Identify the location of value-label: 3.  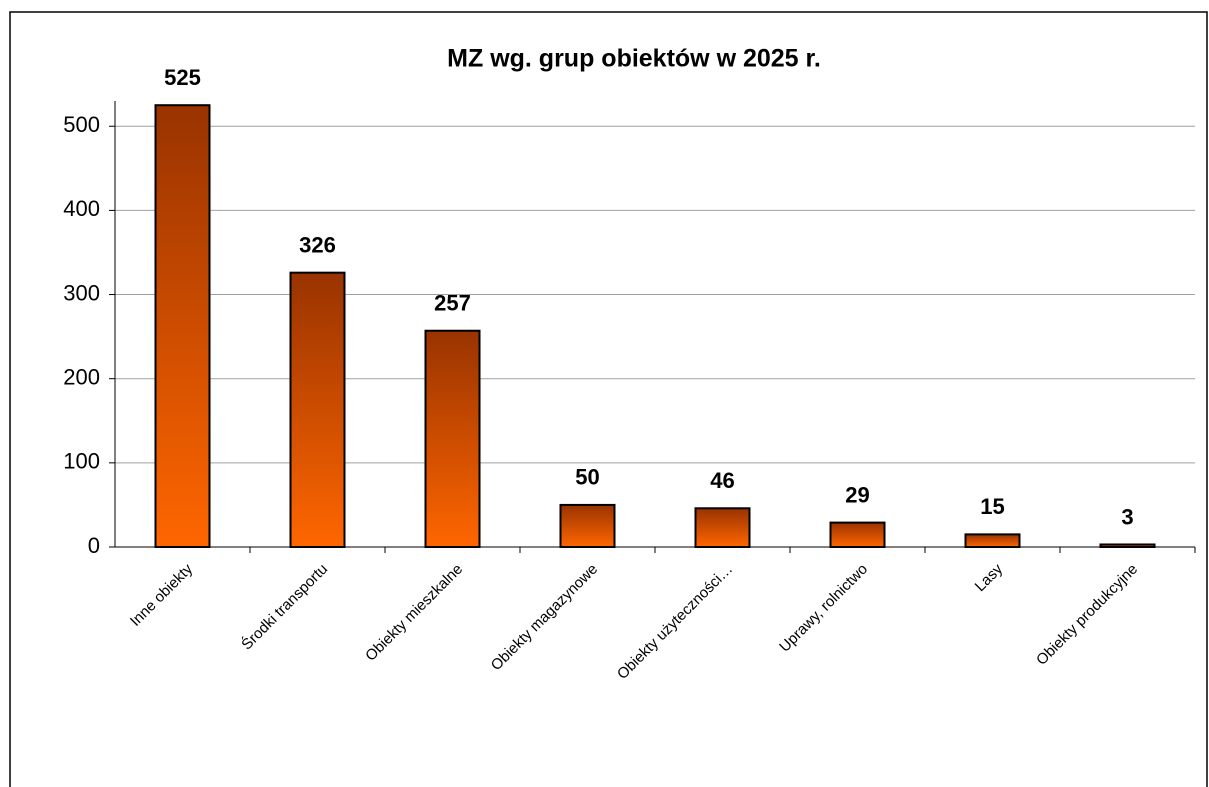
(1127, 516).